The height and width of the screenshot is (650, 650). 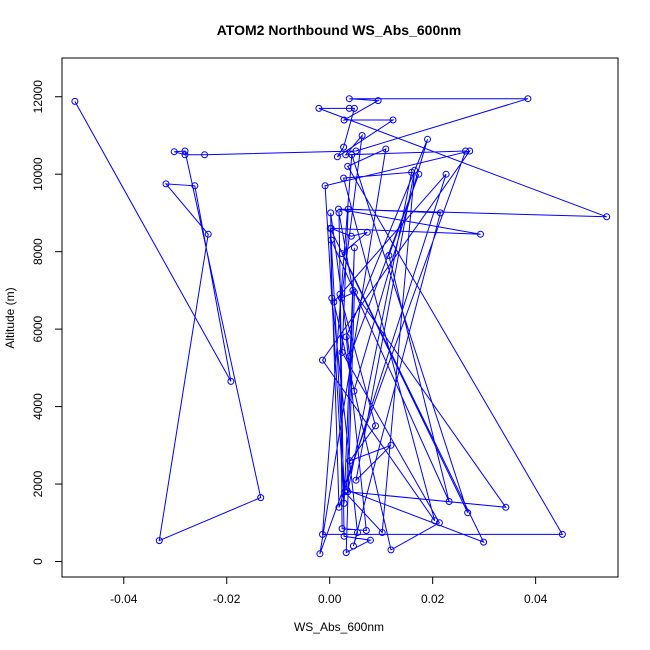 What do you see at coordinates (227, 599) in the screenshot?
I see `x-tick-label: -0.02` at bounding box center [227, 599].